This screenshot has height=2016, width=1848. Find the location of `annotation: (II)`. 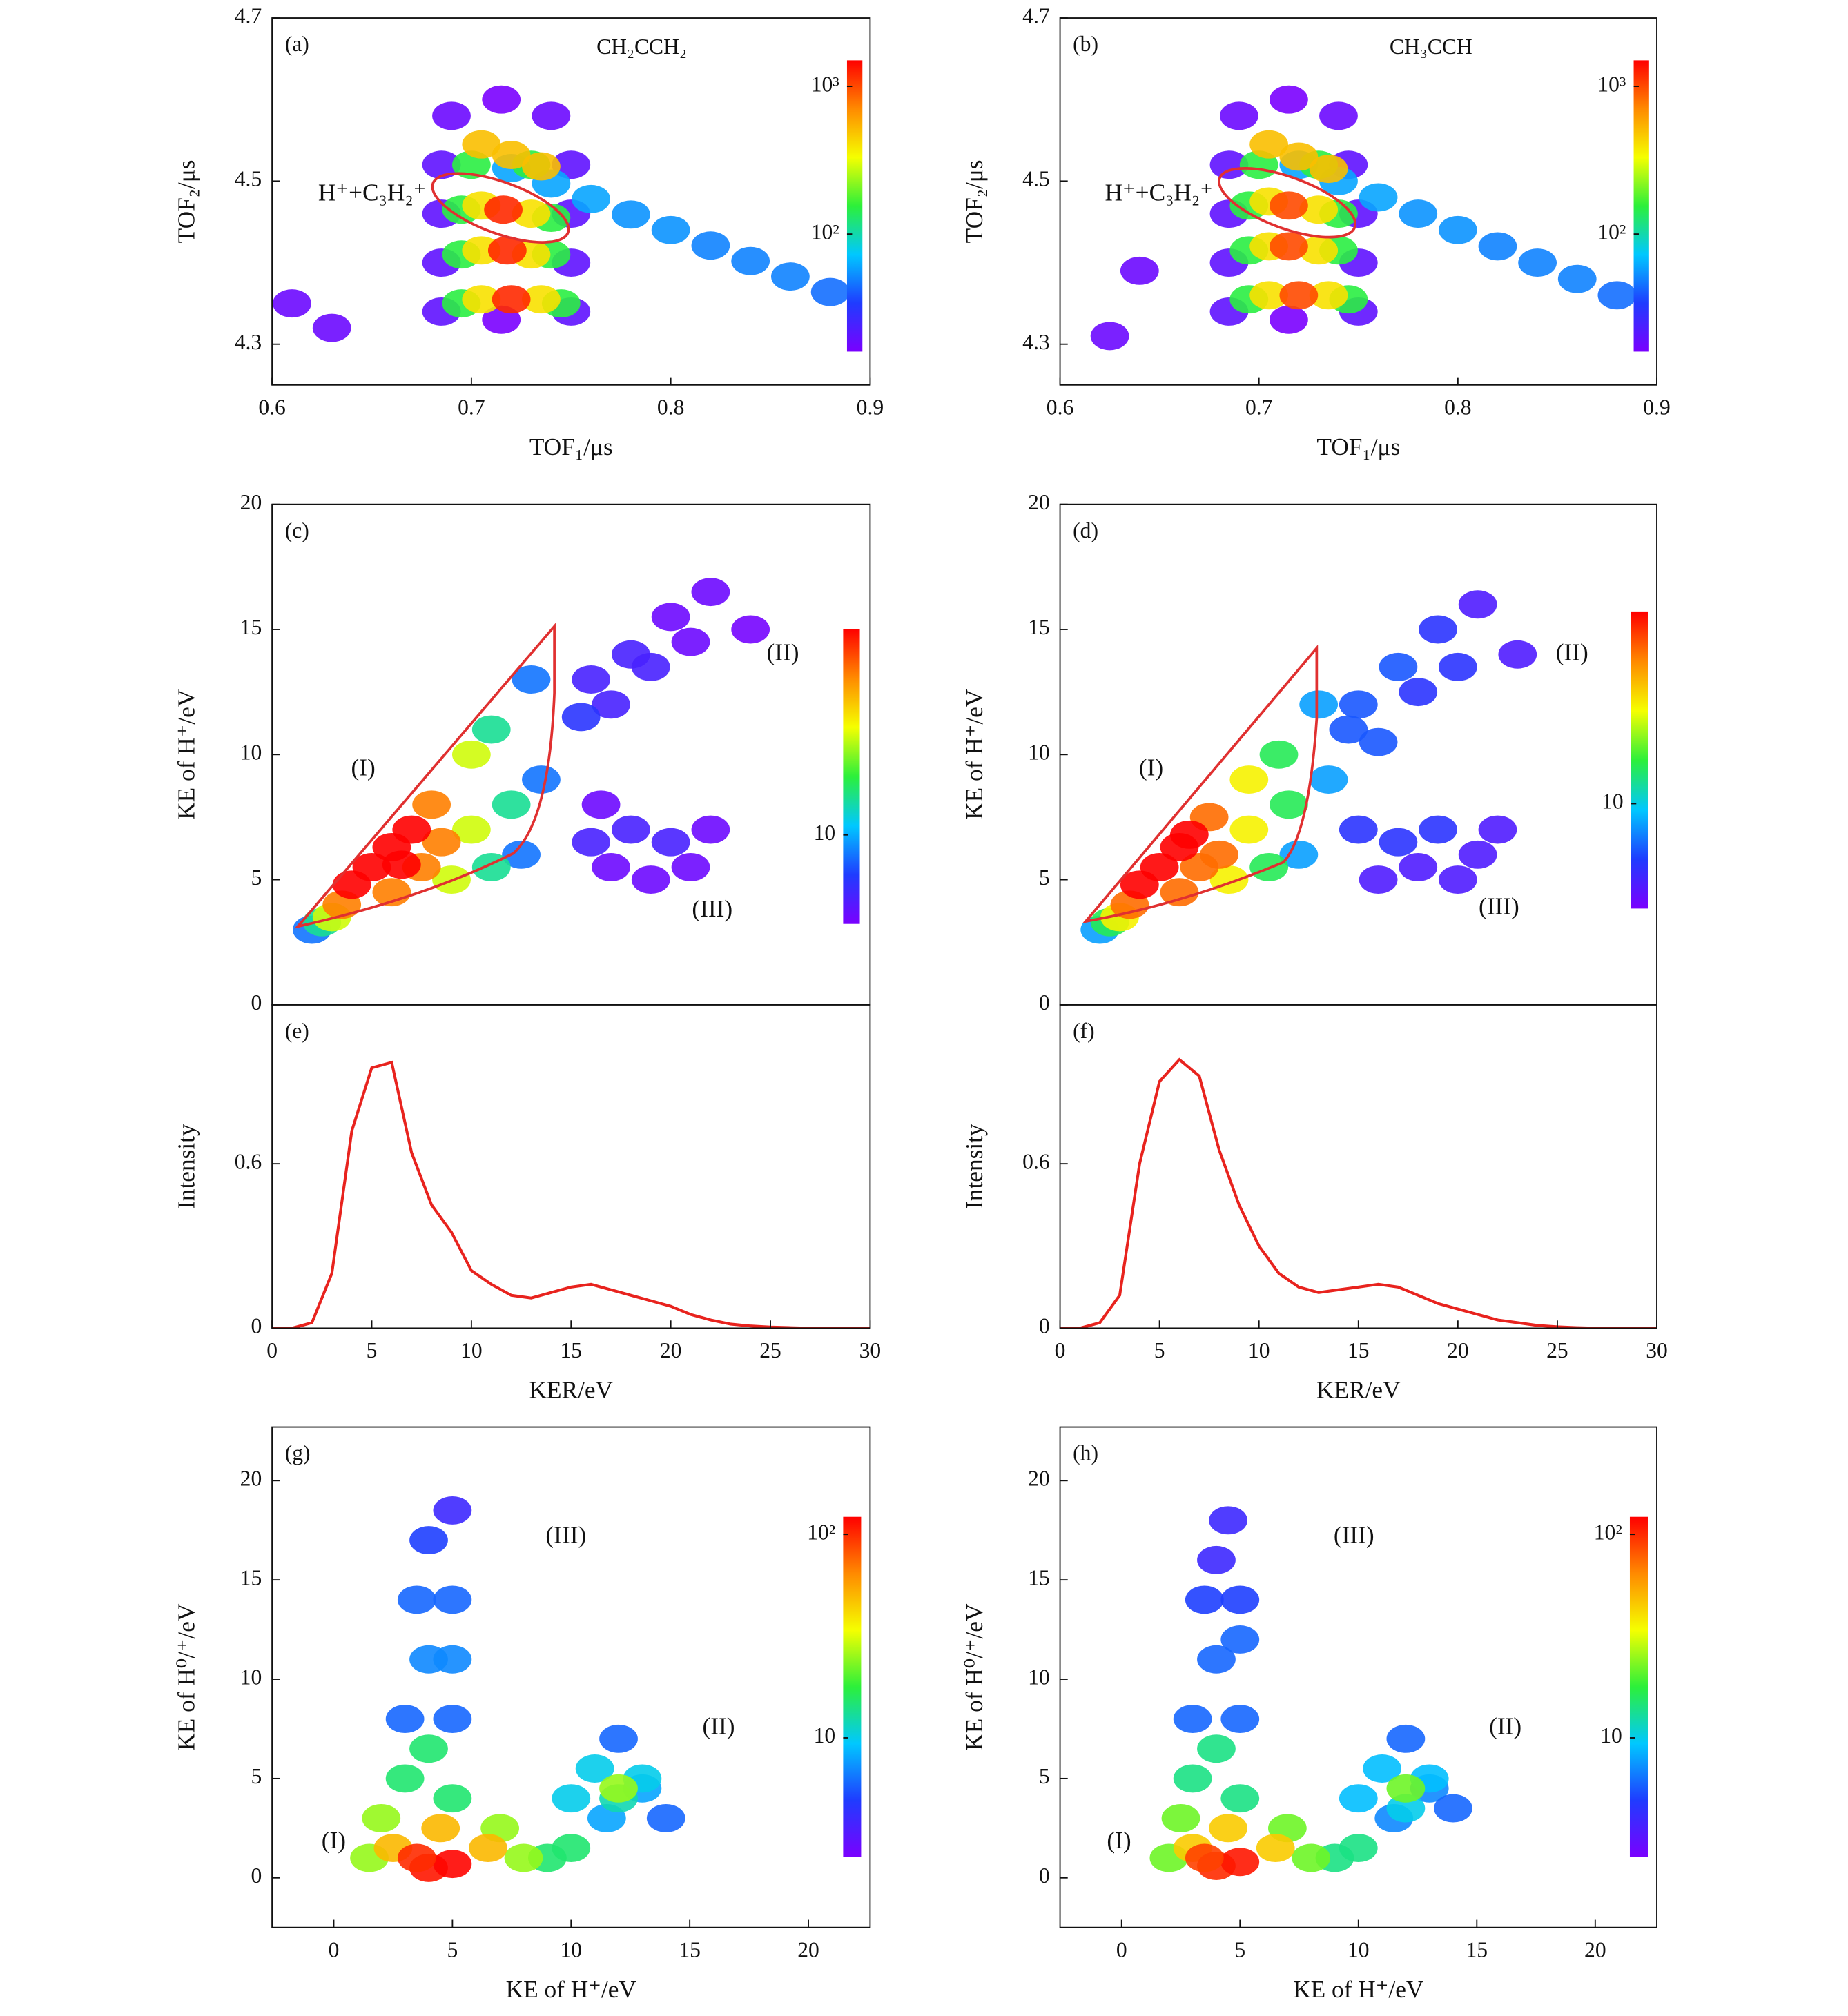

annotation: (II) is located at coordinates (783, 651).